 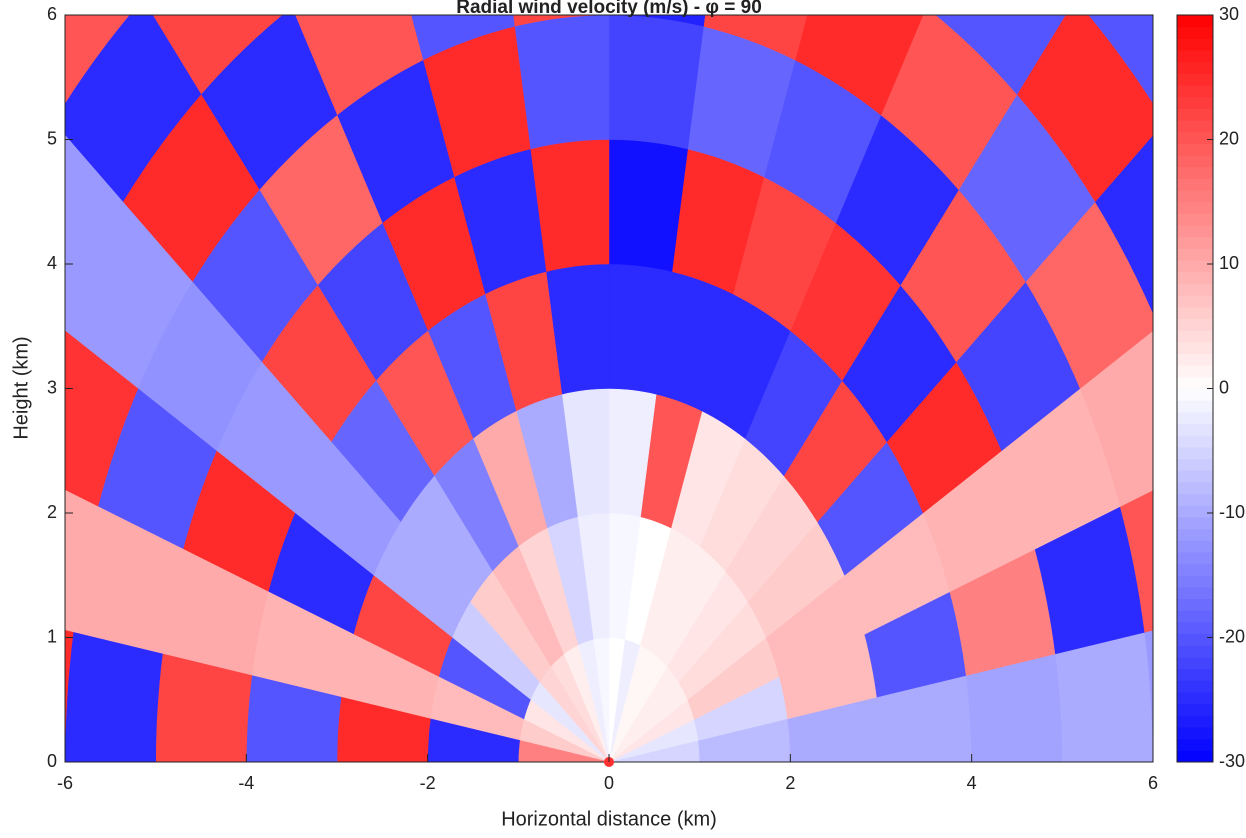 I want to click on colorbar-tick-label: -20, so click(x=1232, y=636).